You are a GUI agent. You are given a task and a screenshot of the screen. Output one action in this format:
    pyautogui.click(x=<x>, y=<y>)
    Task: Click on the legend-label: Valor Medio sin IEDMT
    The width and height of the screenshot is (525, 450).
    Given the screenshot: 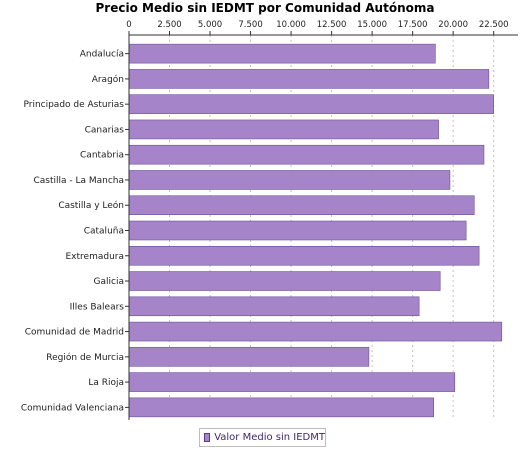 What is the action you would take?
    pyautogui.click(x=269, y=437)
    